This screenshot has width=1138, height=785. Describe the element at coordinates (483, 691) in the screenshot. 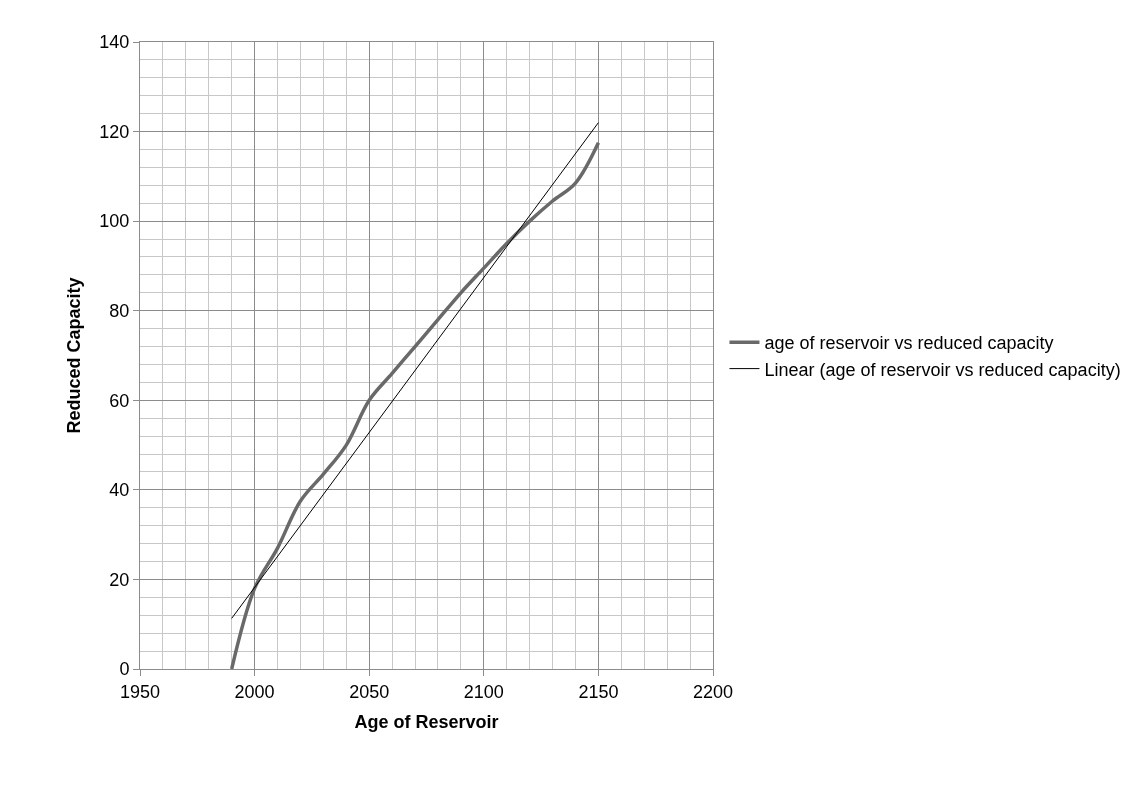

I see `x-tick-label: 2100` at that location.